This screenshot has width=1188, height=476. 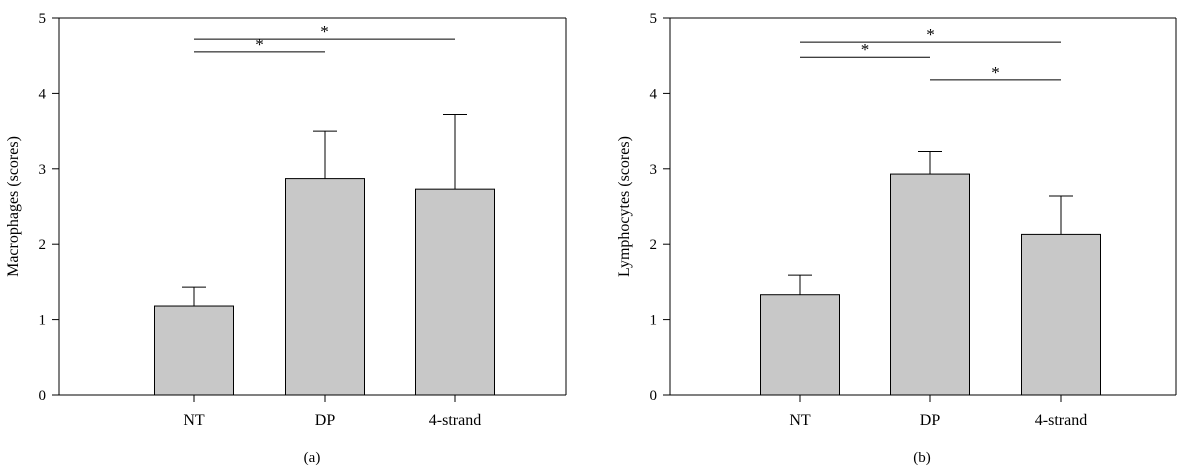 What do you see at coordinates (1061, 420) in the screenshot?
I see `panel-b-category-label: 4-strand` at bounding box center [1061, 420].